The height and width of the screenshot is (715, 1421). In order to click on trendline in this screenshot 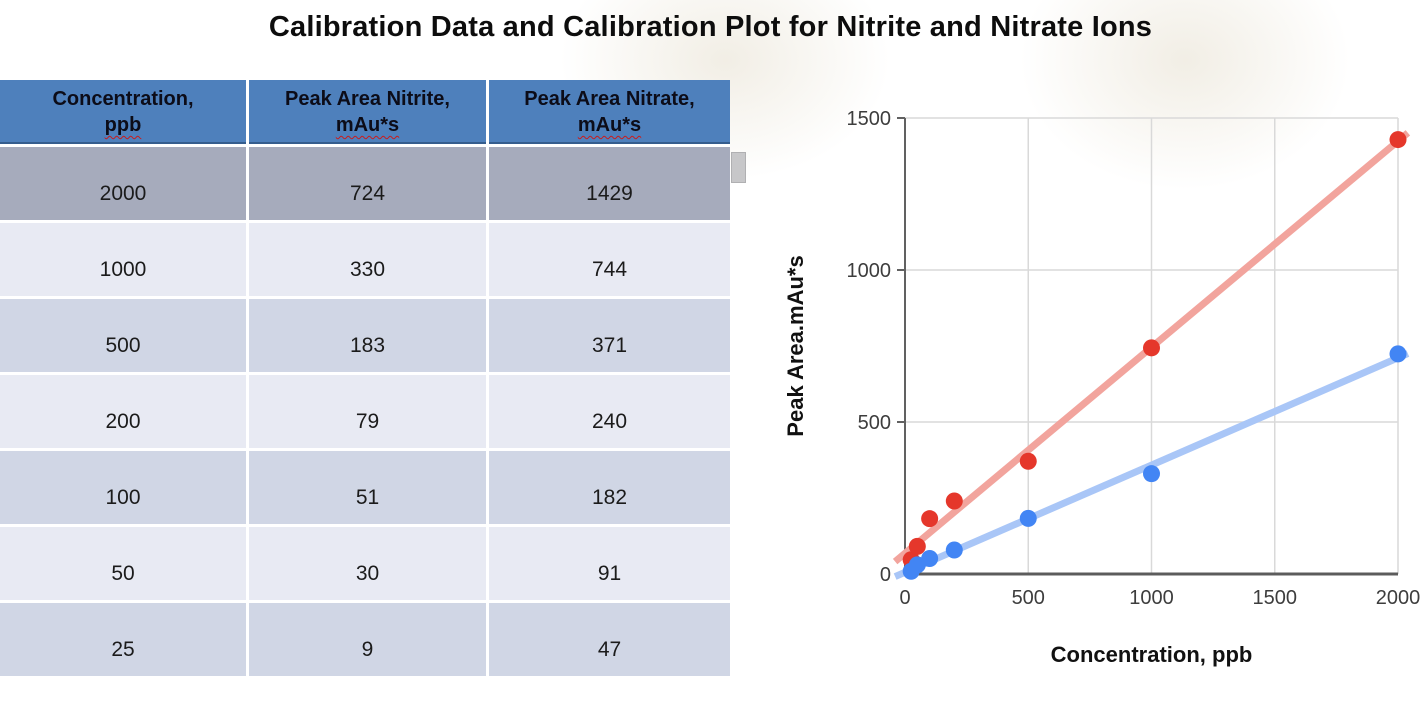, I will do `click(1151, 465)`.